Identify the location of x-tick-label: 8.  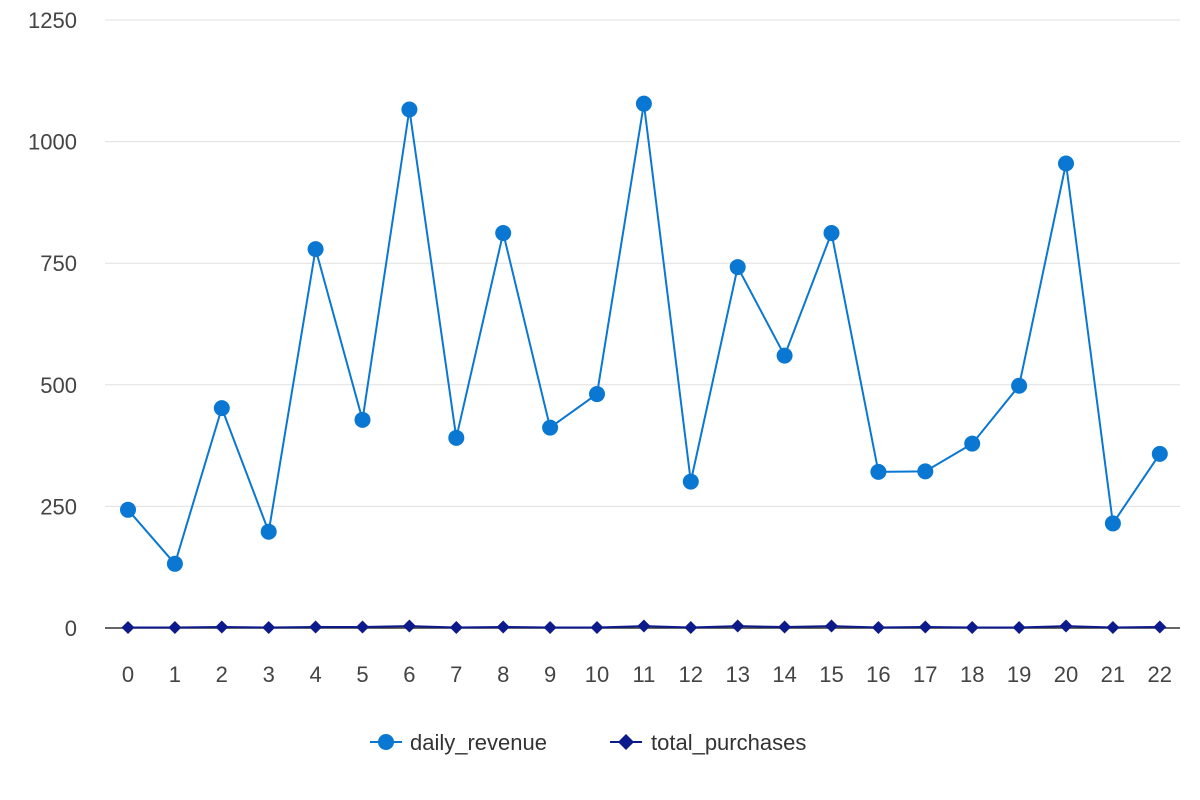
(503, 674).